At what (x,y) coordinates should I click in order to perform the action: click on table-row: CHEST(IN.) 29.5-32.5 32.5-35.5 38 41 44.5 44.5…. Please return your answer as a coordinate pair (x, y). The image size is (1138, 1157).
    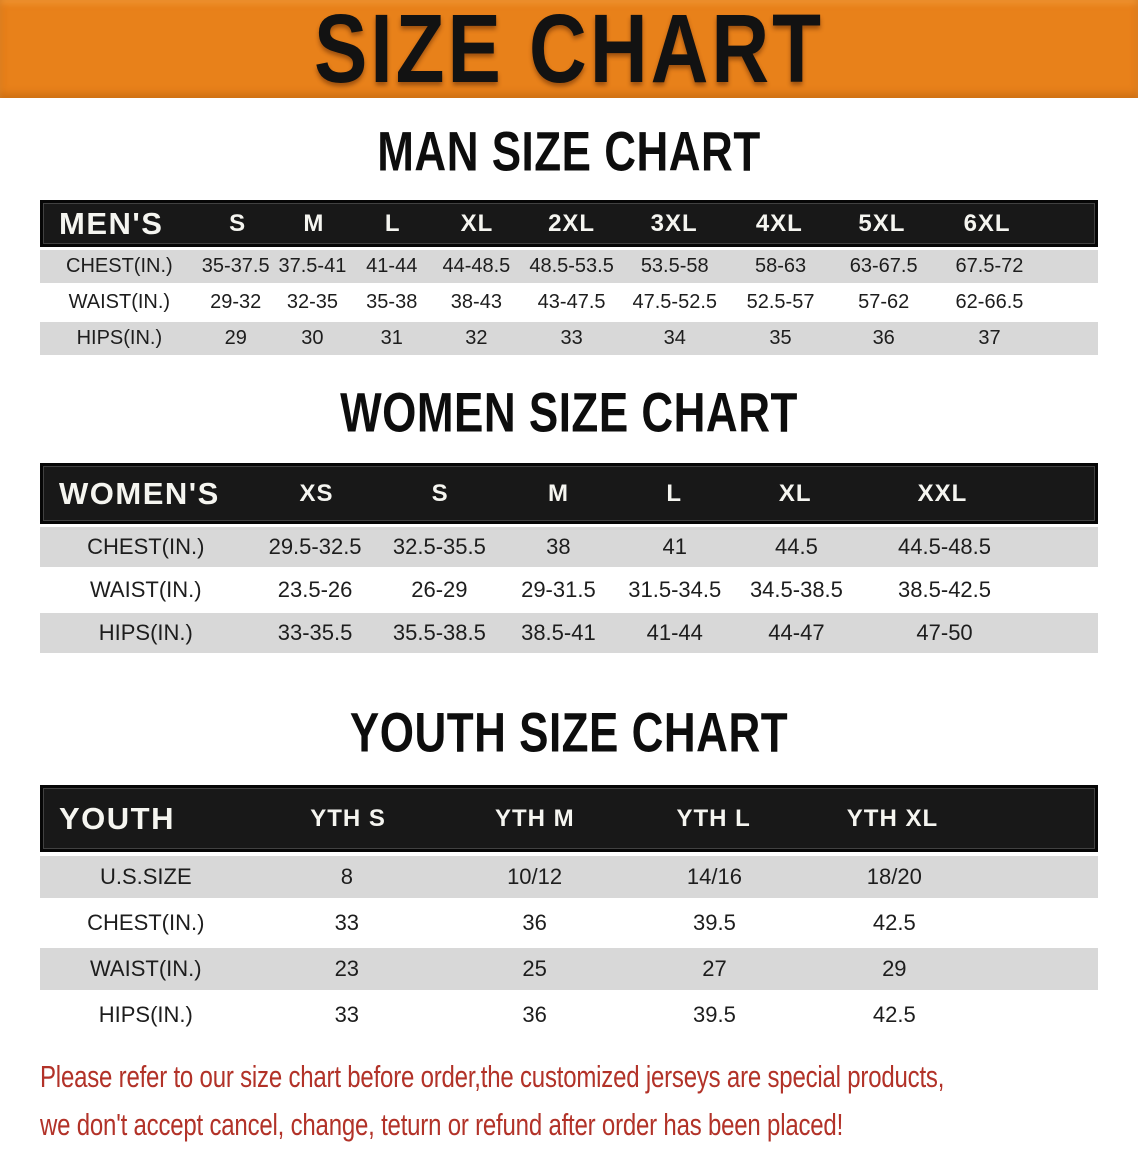
    Looking at the image, I should click on (569, 547).